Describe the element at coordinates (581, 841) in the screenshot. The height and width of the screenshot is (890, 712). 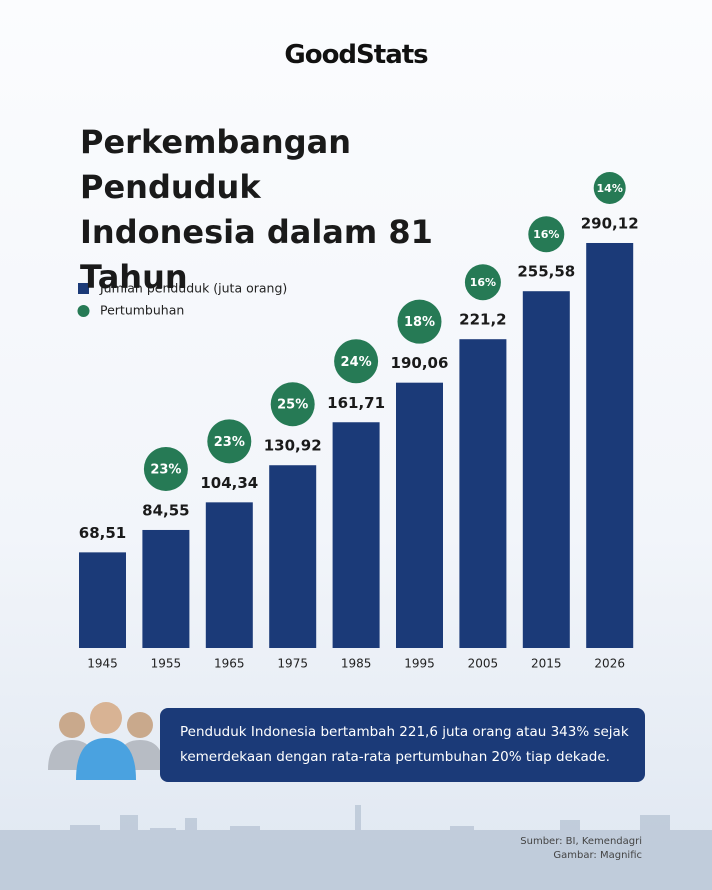
I see `source-text: Sumber: BI, Kemendagri` at that location.